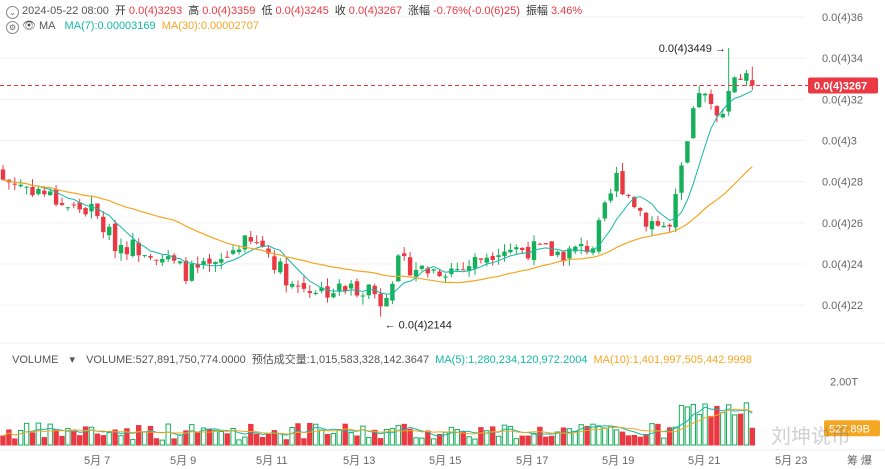 The image size is (885, 469). I want to click on dropdown-icon: ▾, so click(72, 360).